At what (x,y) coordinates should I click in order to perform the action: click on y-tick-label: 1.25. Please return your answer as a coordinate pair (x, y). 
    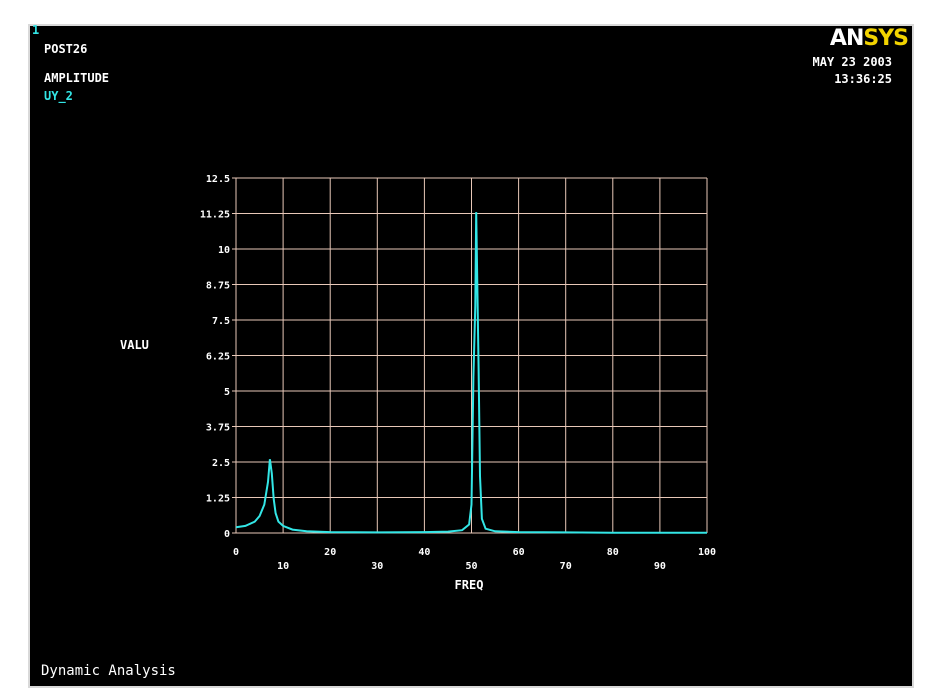
    Looking at the image, I should click on (218, 499).